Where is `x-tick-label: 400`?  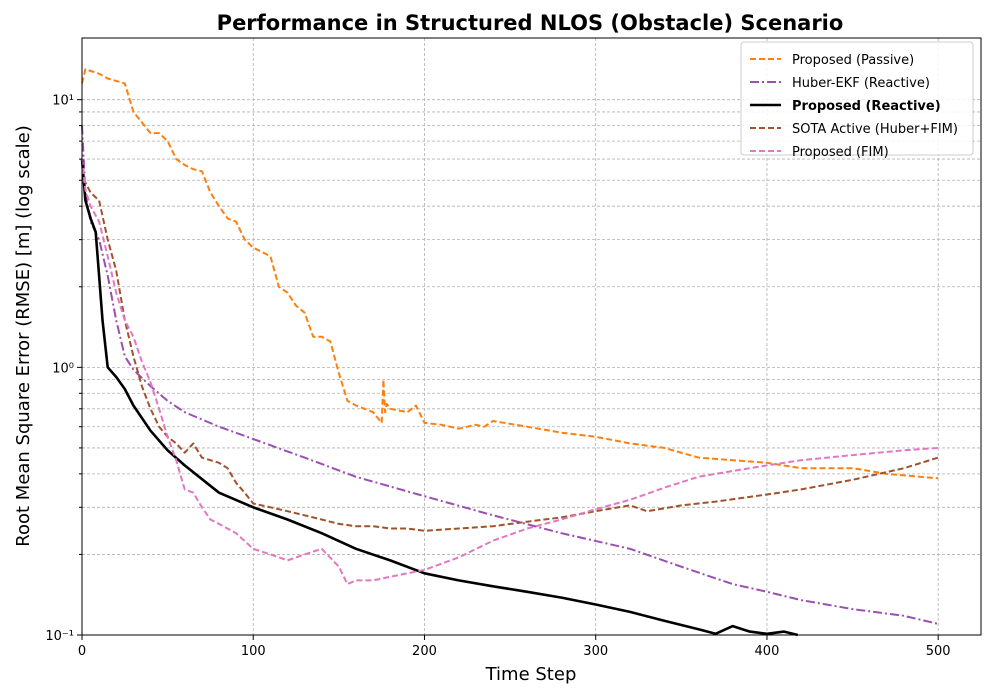
x-tick-label: 400 is located at coordinates (767, 651).